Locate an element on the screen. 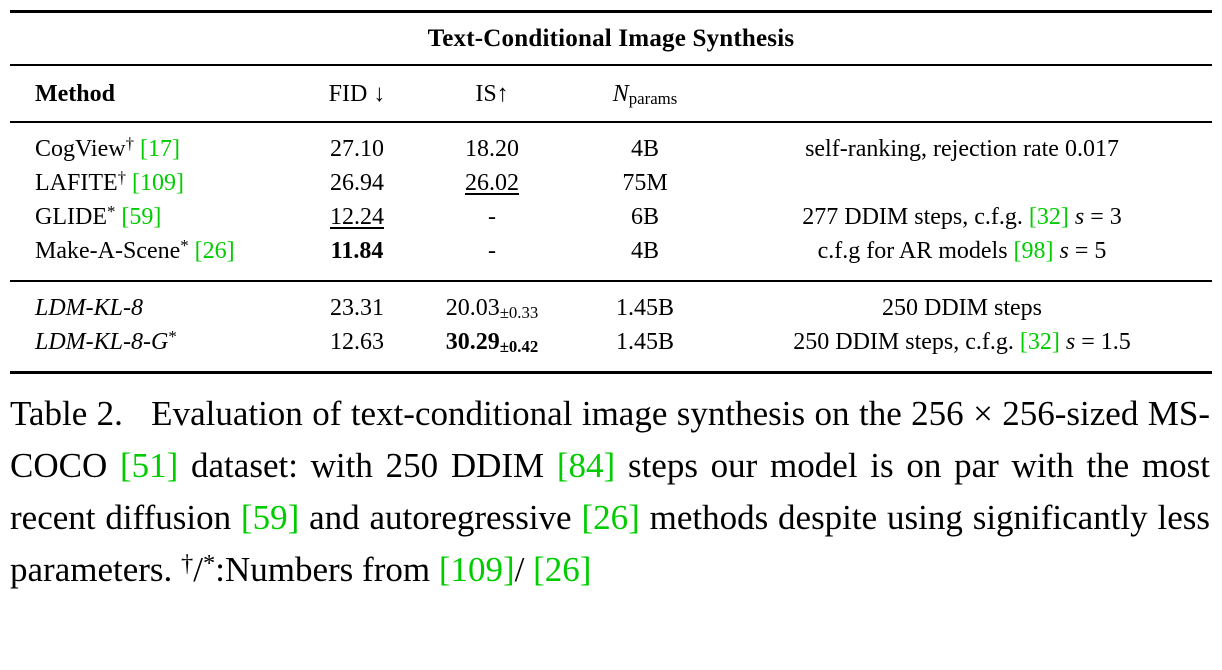  text-segment: GLIDE is located at coordinates (71, 217).